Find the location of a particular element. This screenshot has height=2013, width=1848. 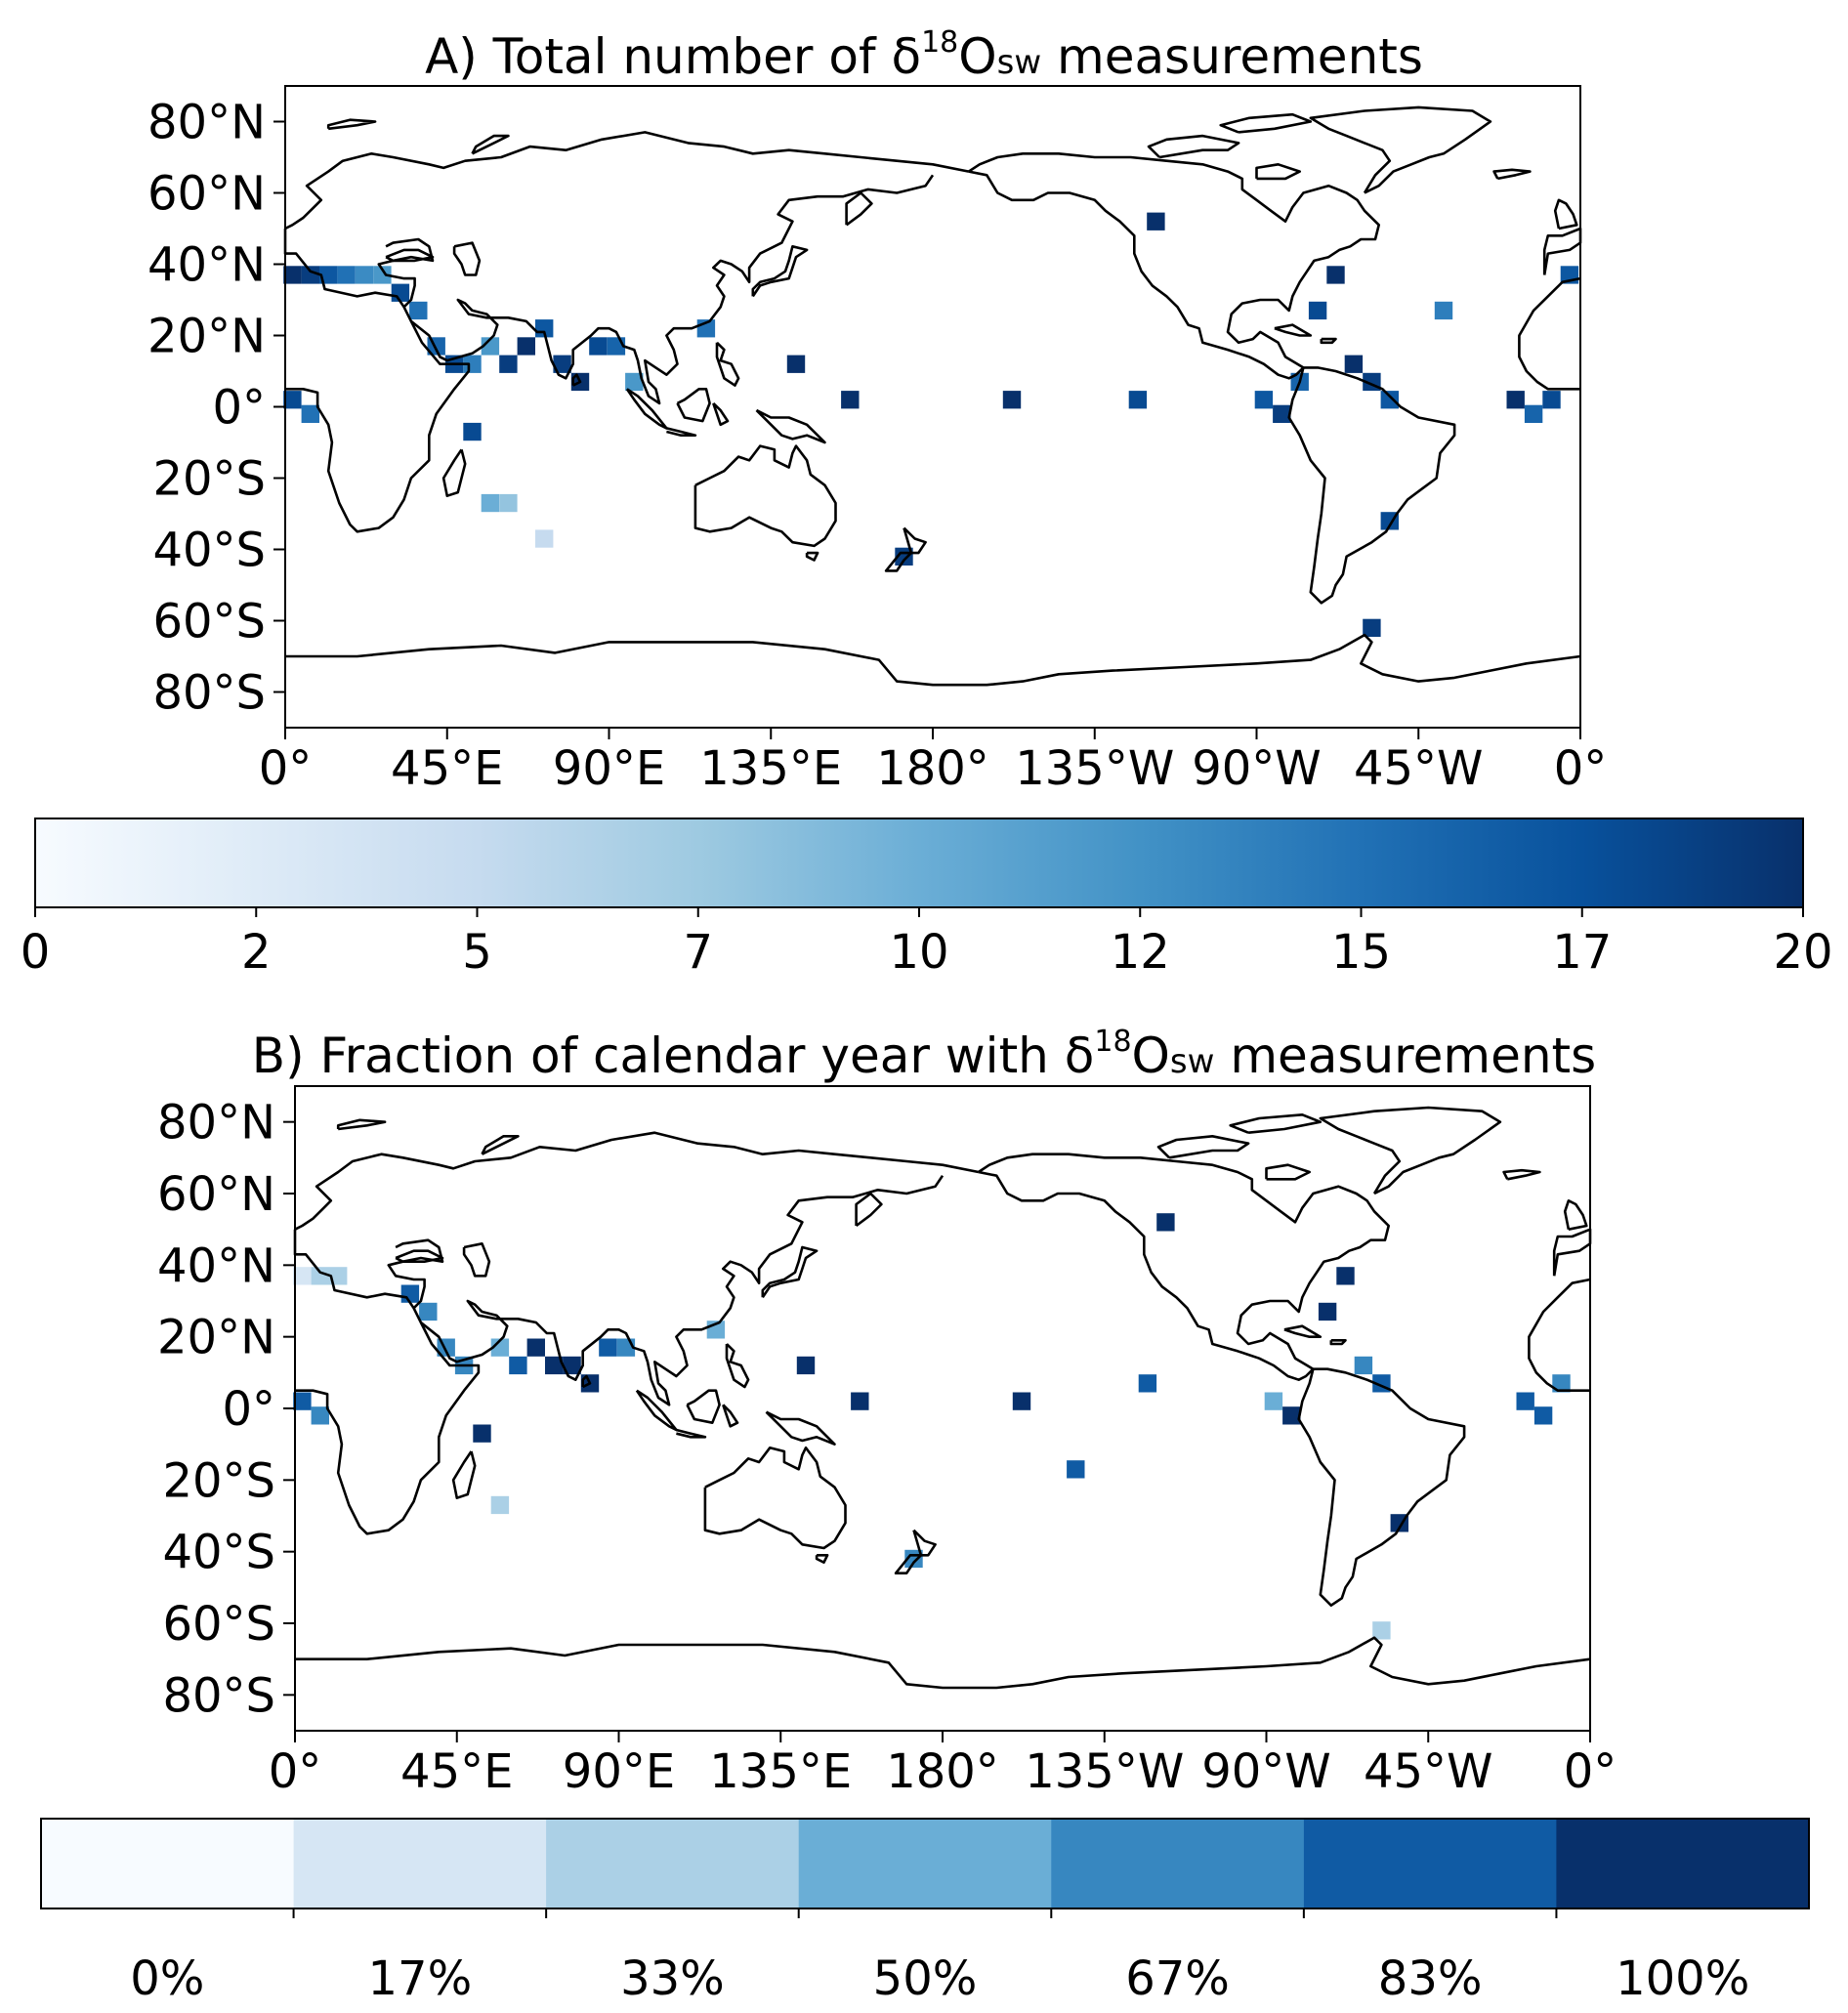

x-tick-label: 0° is located at coordinates (1590, 1771).